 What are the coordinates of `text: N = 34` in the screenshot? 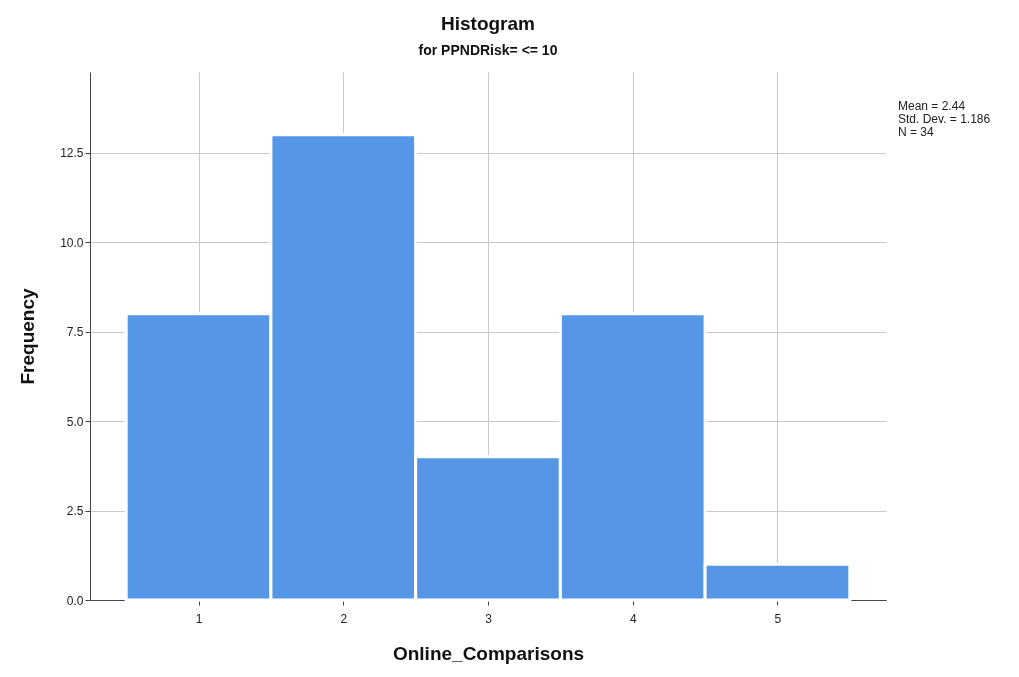 It's located at (916, 132).